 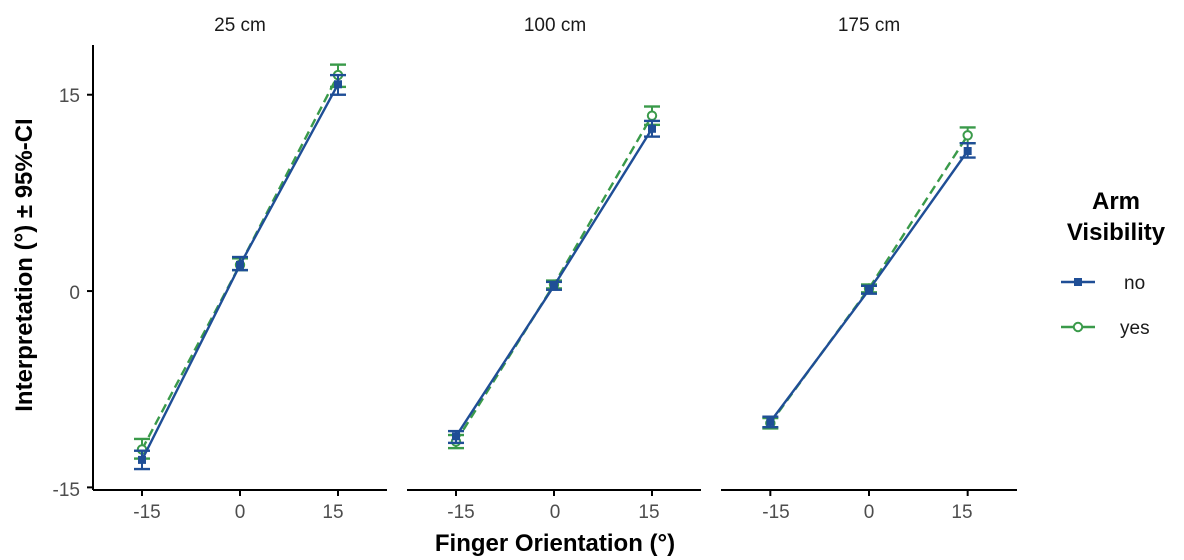 I want to click on y-axis-title: Interpretation (°) ± 95%-CI, so click(x=24, y=264).